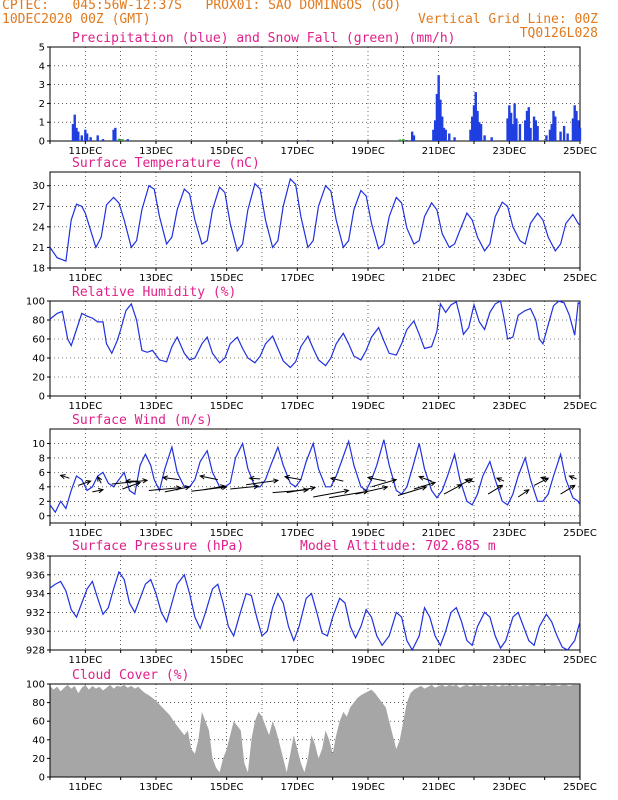 This screenshot has width=618, height=800. What do you see at coordinates (35, 302) in the screenshot?
I see `y-tick-label: 100` at bounding box center [35, 302].